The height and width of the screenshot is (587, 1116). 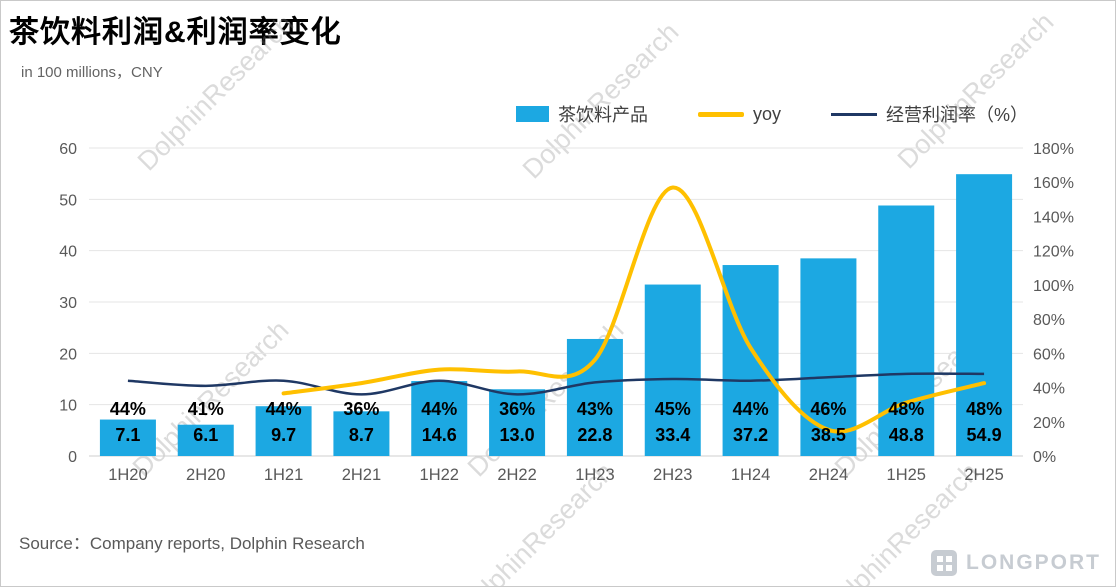 What do you see at coordinates (532, 114) in the screenshot?
I see `bar-swatch-icon` at bounding box center [532, 114].